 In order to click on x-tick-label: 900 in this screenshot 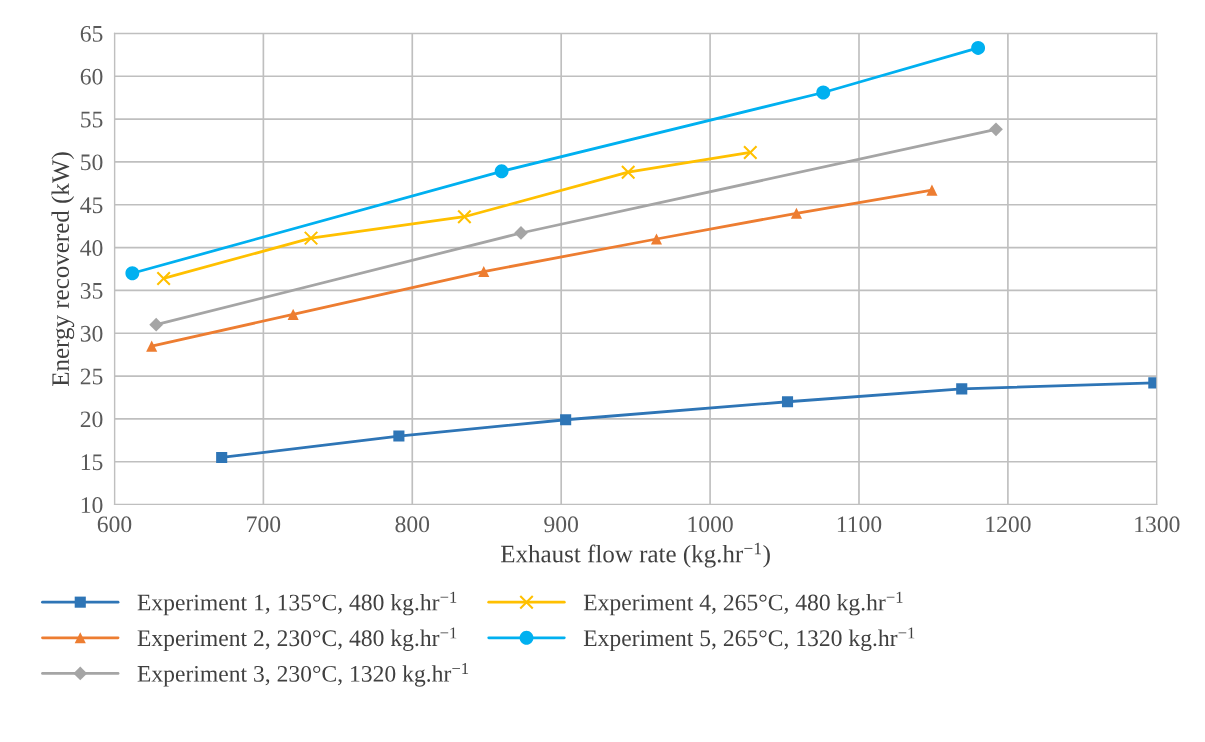, I will do `click(561, 524)`.